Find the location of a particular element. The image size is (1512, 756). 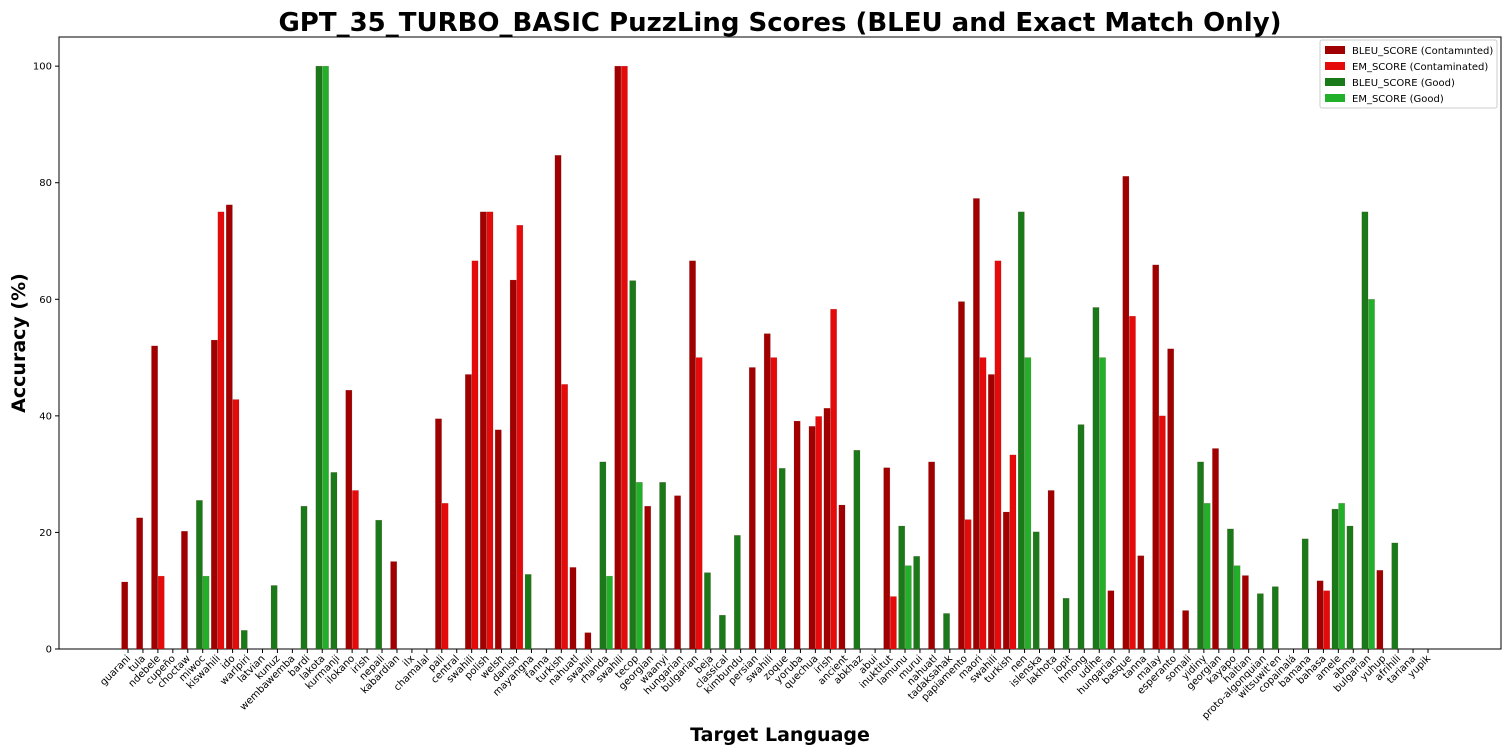

y-tick-label: 20 is located at coordinates (45, 533).